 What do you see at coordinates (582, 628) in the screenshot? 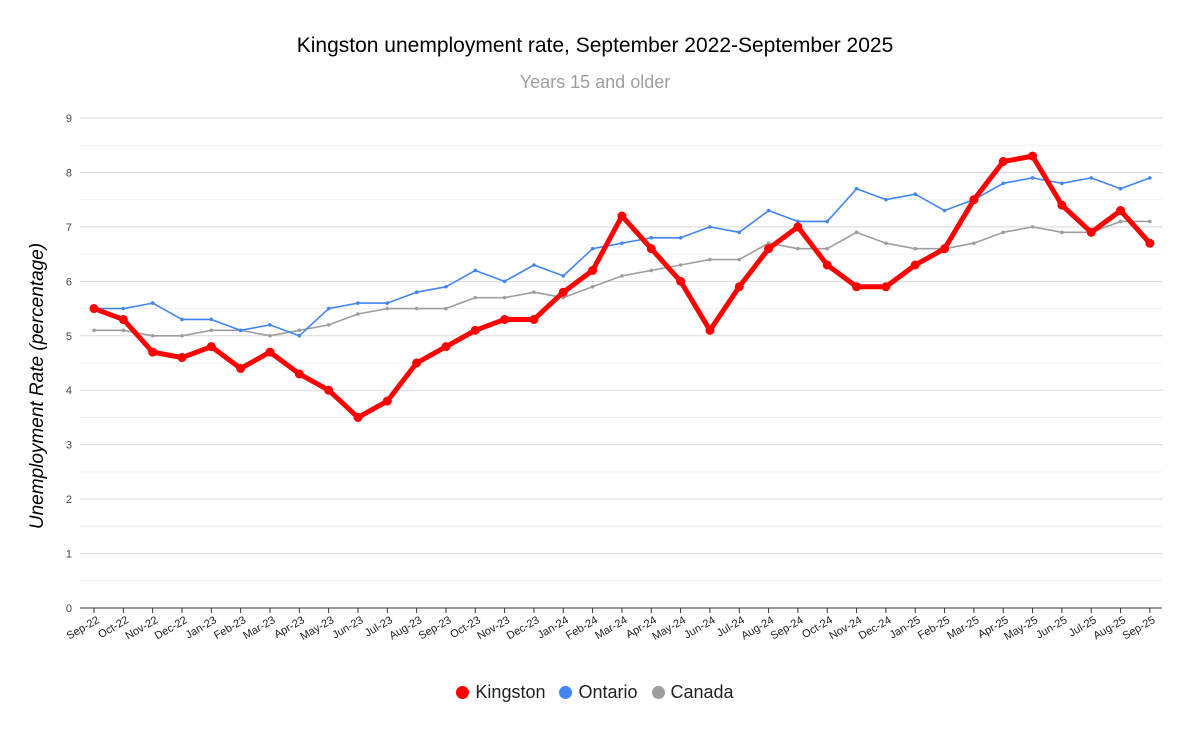
I see `x-tick-label: Feb-24` at bounding box center [582, 628].